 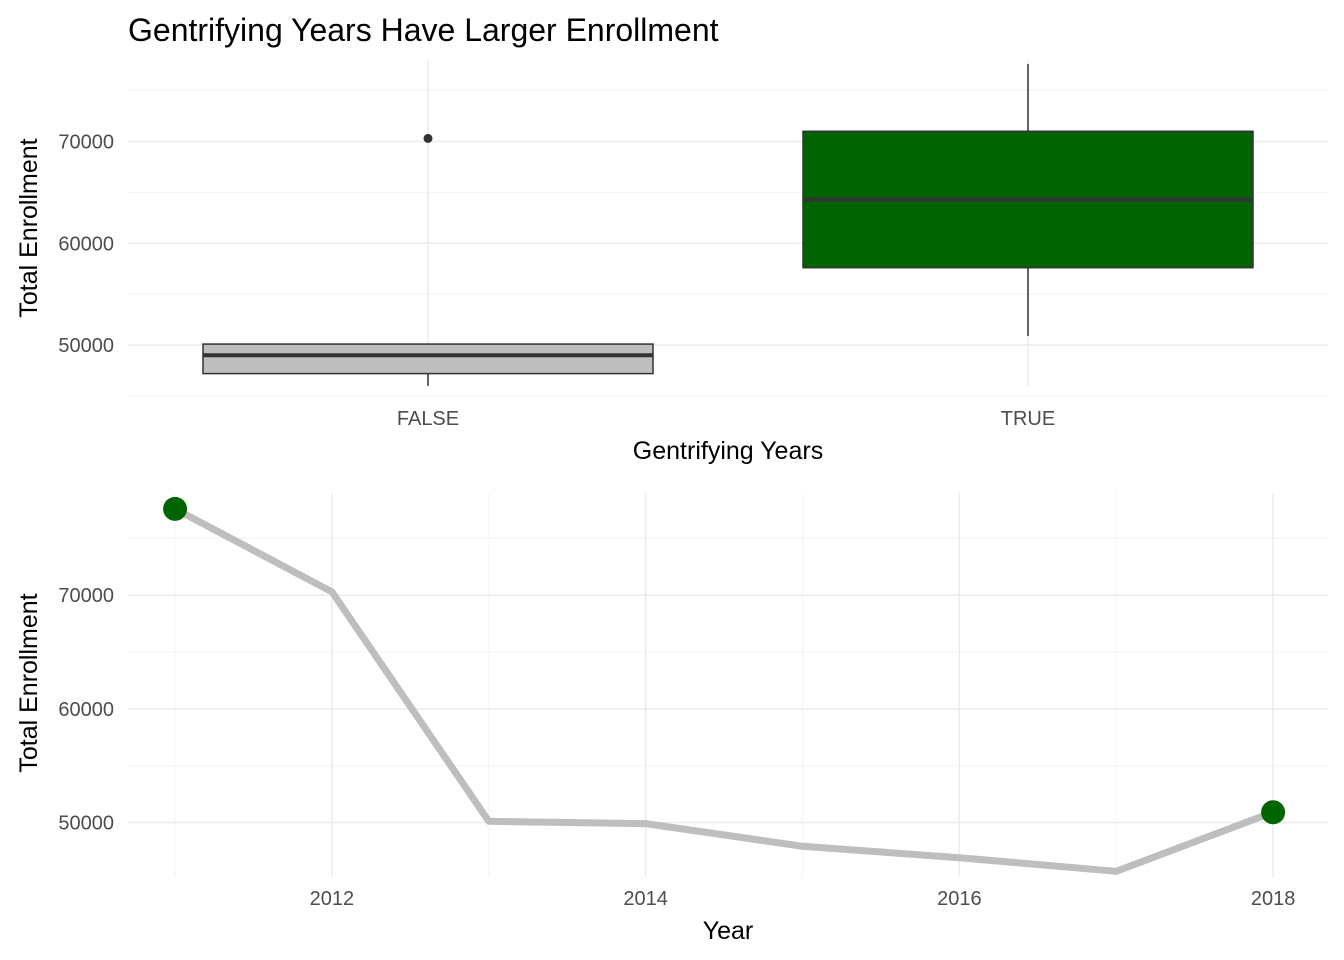 I want to click on line-chart-x-tick-label: 2012, so click(x=332, y=899).